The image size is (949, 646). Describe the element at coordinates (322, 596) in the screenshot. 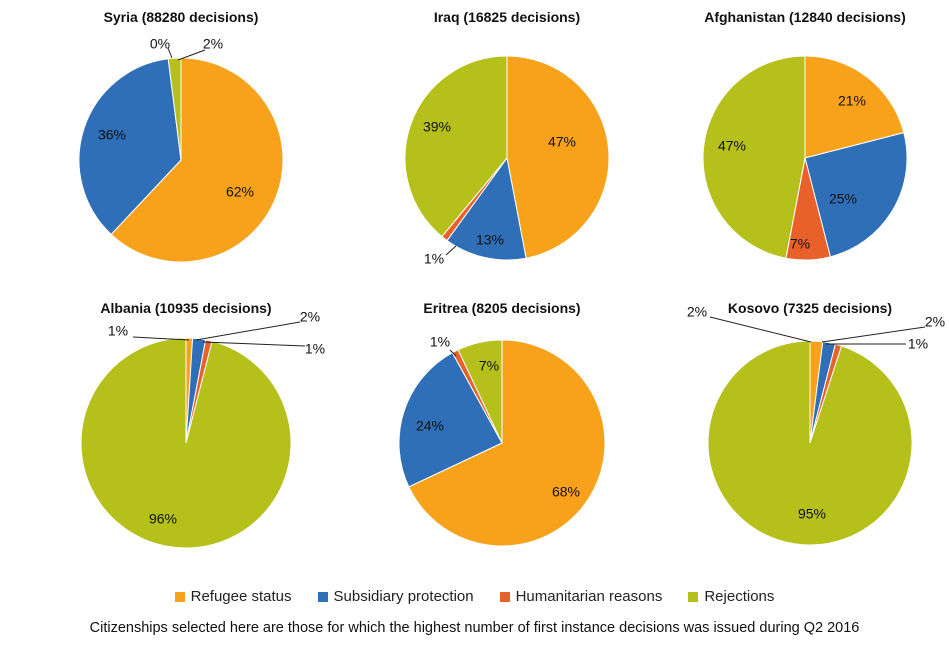

I see `legend-swatch-subsidiary` at that location.